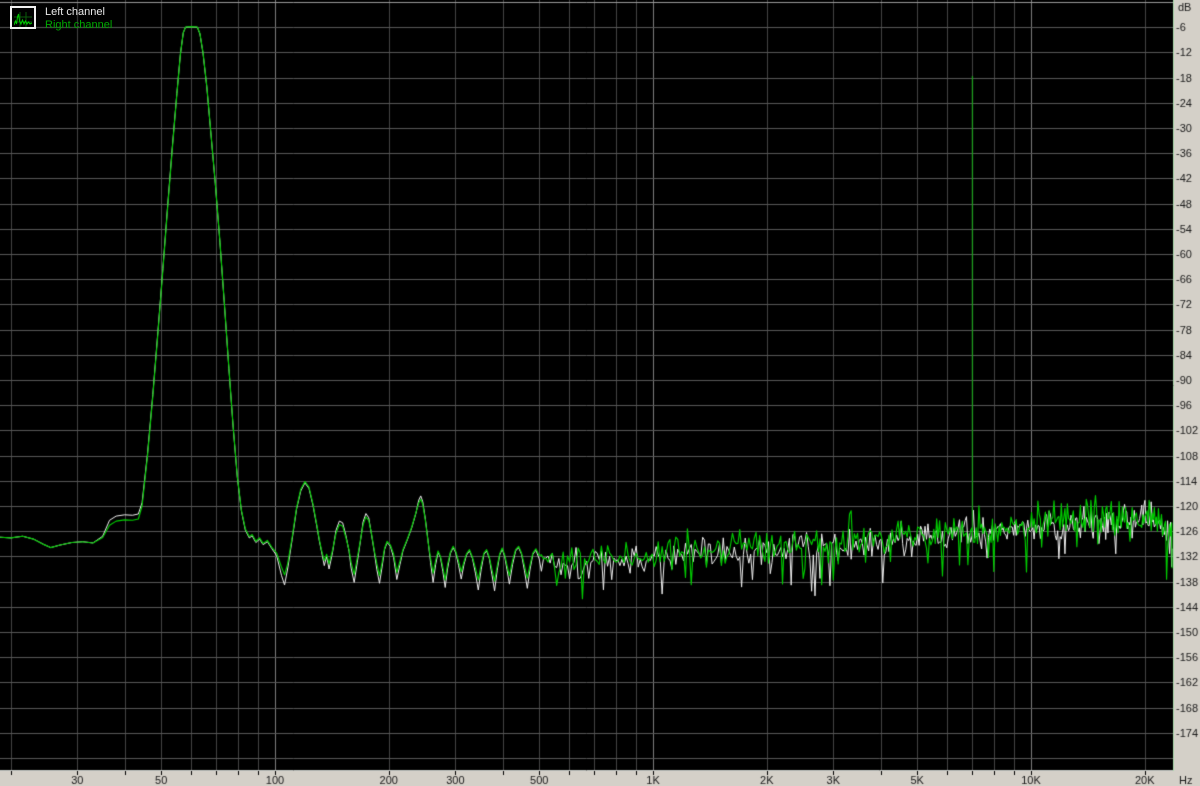 Image resolution: width=1200 pixels, height=786 pixels. I want to click on spectrum-icon, so click(23, 17).